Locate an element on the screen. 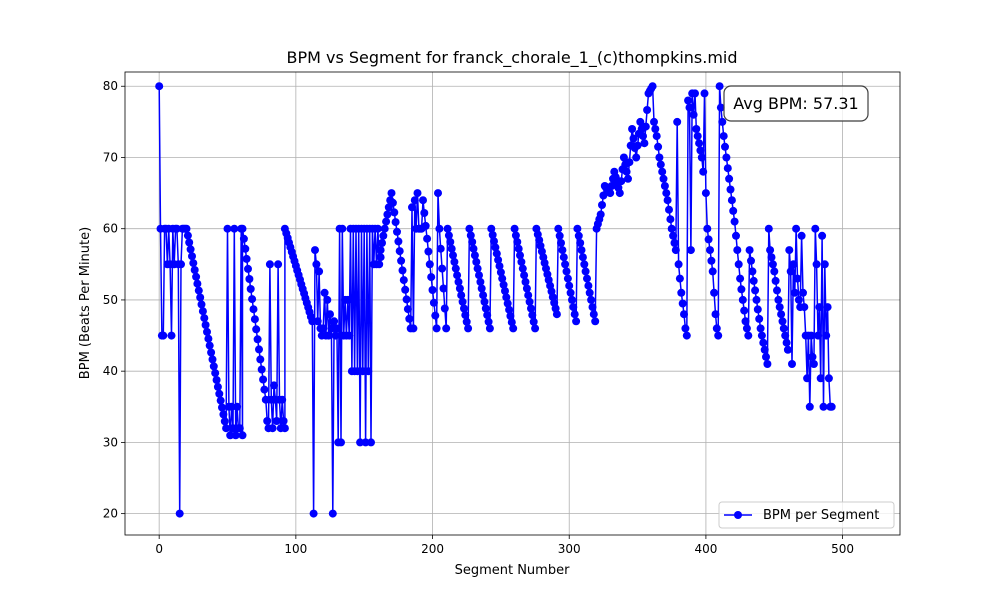 This screenshot has width=1000, height=600. legend-marker-swatch is located at coordinates (738, 515).